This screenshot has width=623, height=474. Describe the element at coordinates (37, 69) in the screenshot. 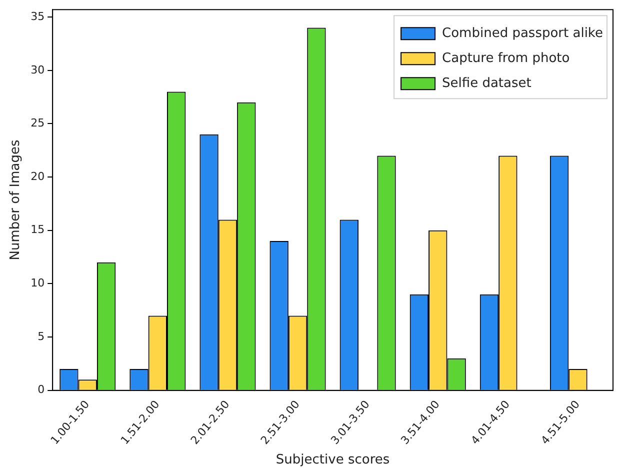

I see `y-tick-label: 30` at that location.